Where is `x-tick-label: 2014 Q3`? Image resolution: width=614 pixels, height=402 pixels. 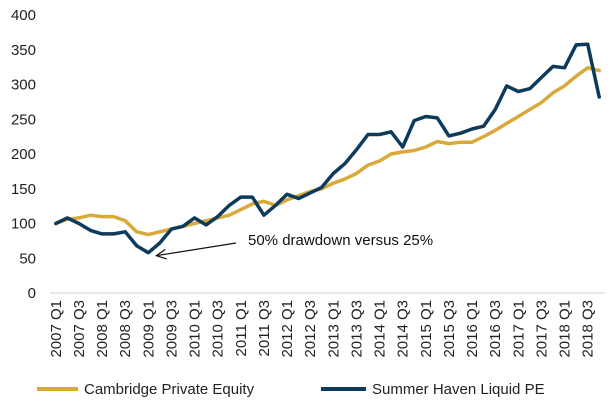 x-tick-label: 2014 Q3 is located at coordinates (403, 329).